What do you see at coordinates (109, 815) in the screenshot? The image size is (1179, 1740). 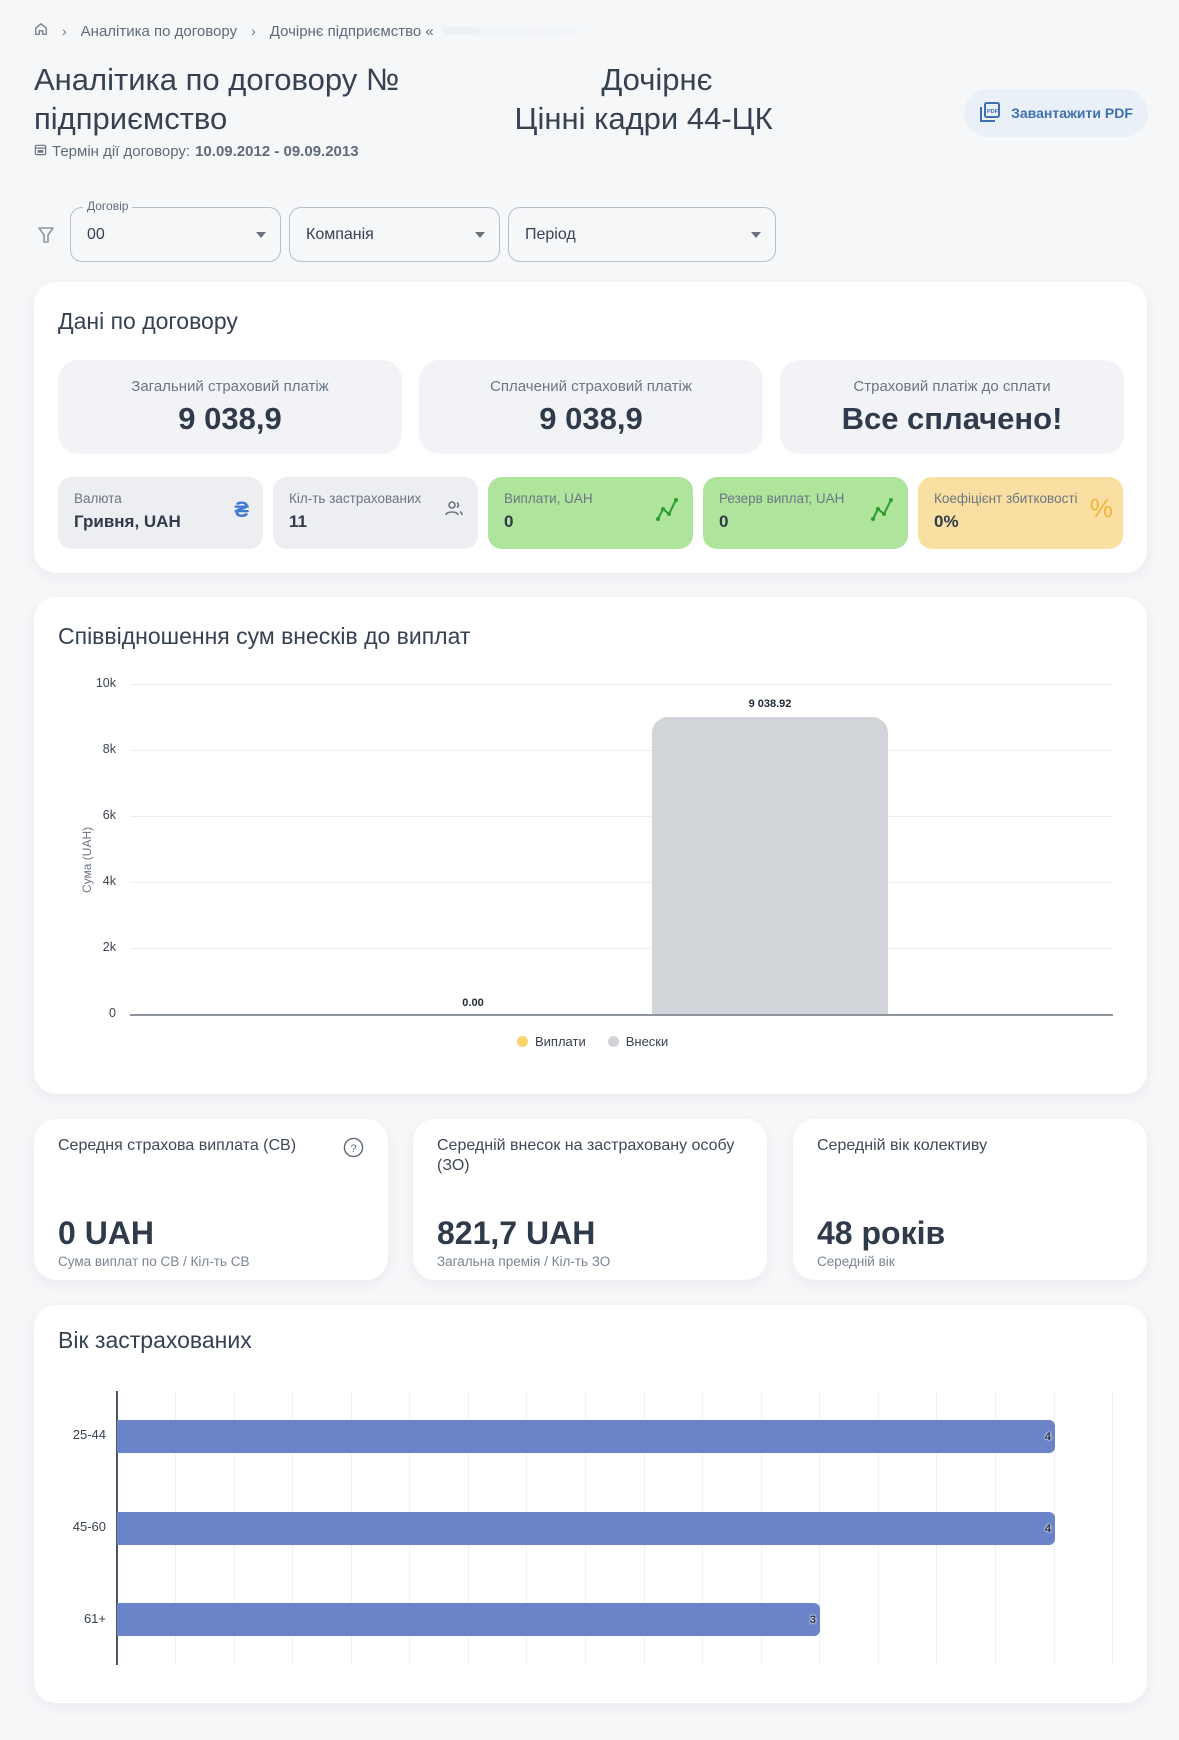 I see `y-tick: 6k` at bounding box center [109, 815].